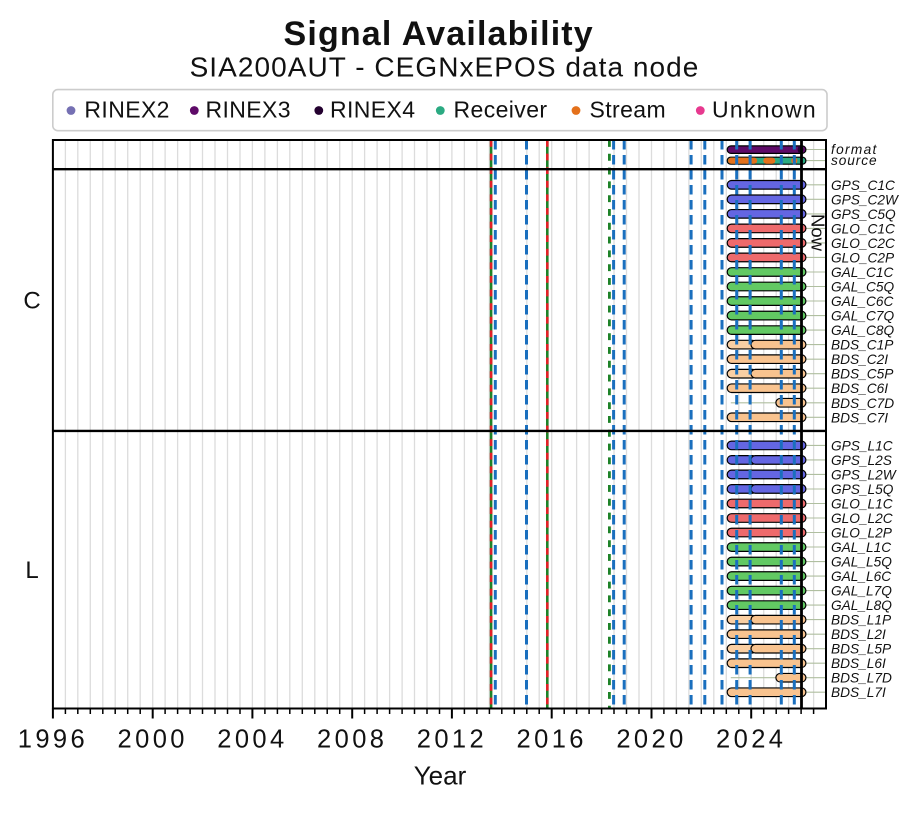  What do you see at coordinates (862, 403) in the screenshot?
I see `svg-text: BDS_C7D` at bounding box center [862, 403].